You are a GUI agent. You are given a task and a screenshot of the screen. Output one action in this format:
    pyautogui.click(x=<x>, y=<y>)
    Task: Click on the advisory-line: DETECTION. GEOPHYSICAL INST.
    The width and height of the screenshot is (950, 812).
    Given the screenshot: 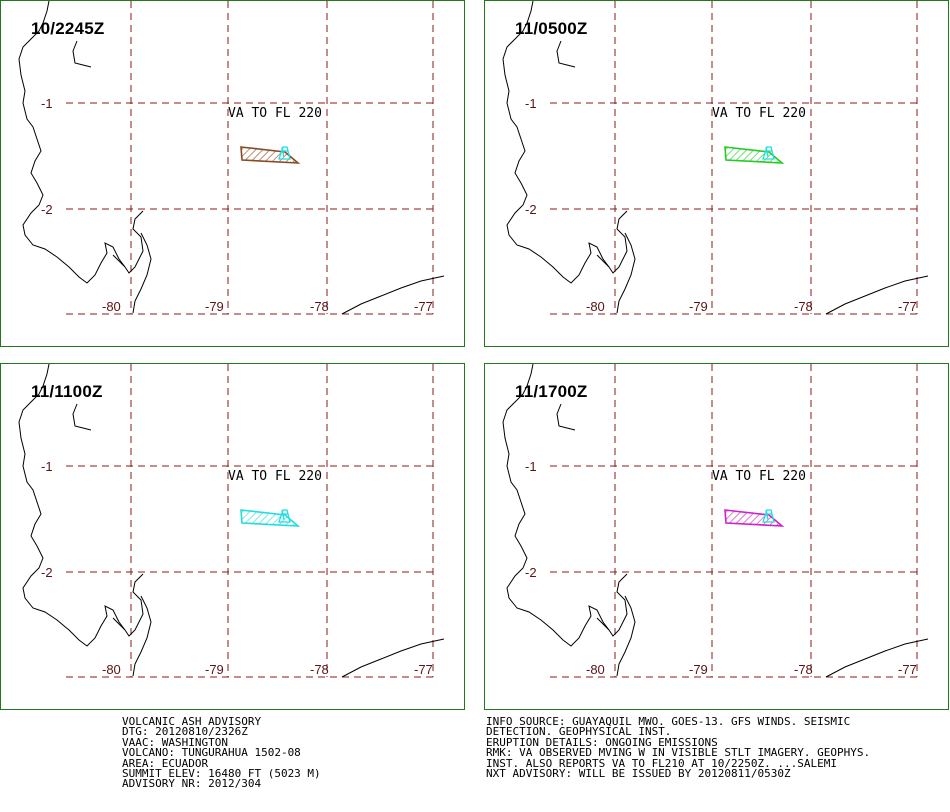 What is the action you would take?
    pyautogui.click(x=579, y=732)
    